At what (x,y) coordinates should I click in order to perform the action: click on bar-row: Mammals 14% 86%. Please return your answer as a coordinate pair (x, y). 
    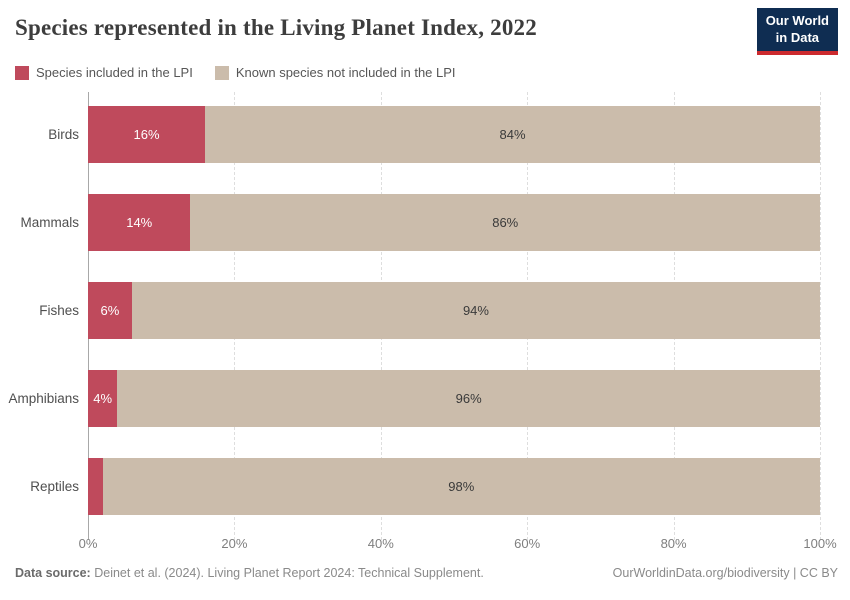
    Looking at the image, I should click on (420, 222).